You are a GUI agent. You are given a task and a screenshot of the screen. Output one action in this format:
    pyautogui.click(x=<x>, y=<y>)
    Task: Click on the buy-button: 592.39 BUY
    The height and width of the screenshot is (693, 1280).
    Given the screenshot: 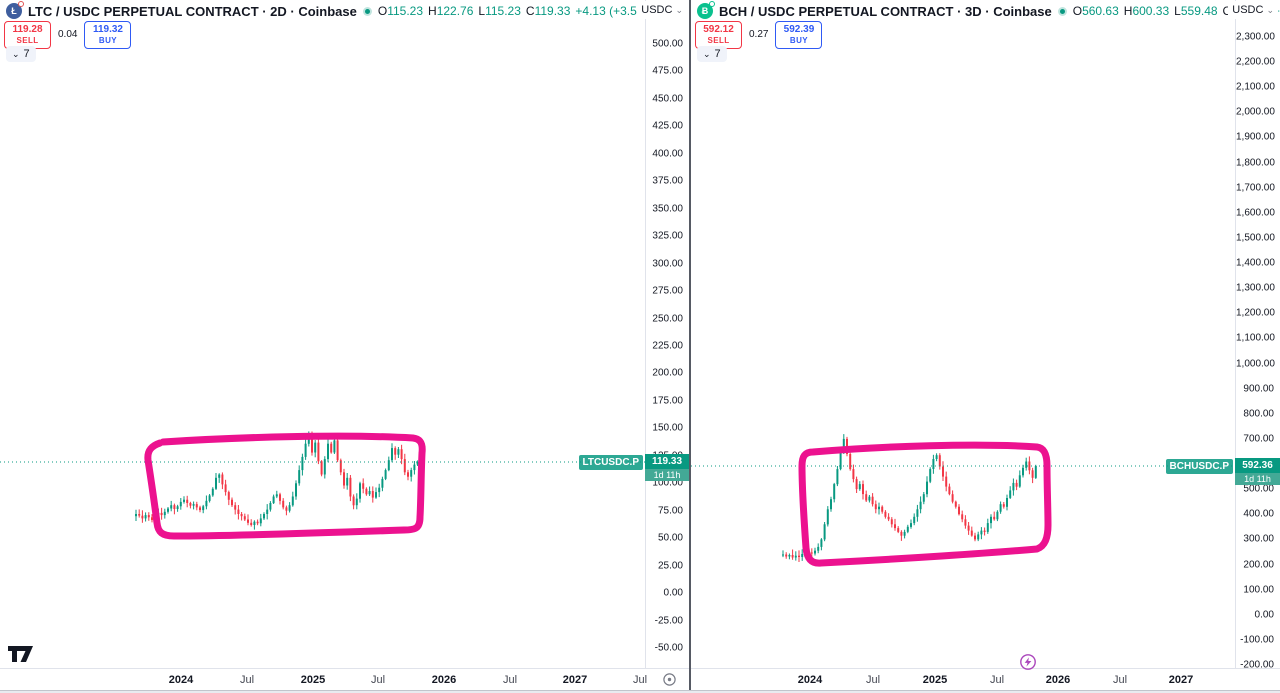 What is the action you would take?
    pyautogui.click(x=799, y=35)
    